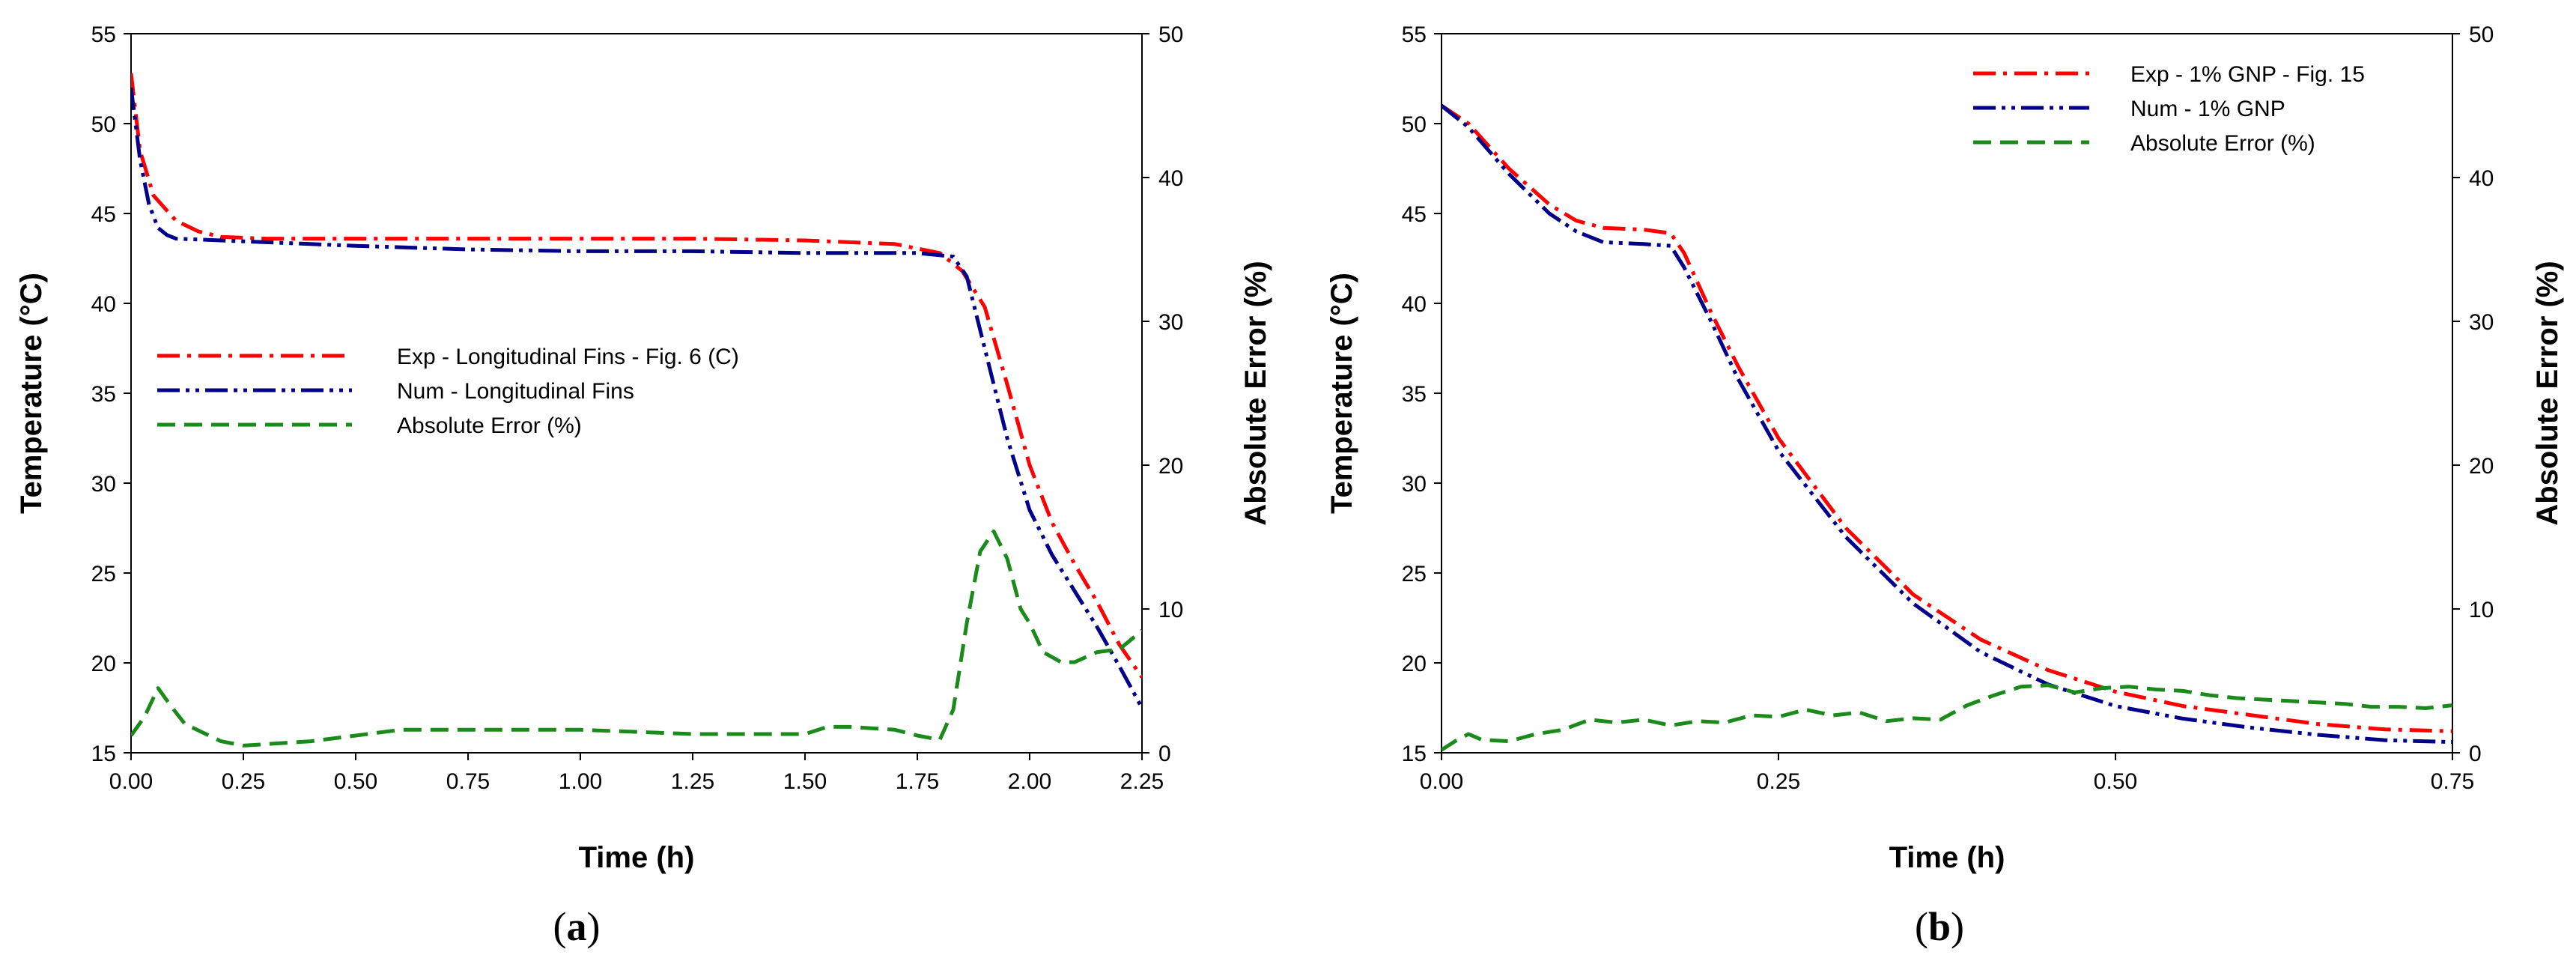  What do you see at coordinates (692, 781) in the screenshot?
I see `x-tick-label: 1.25` at bounding box center [692, 781].